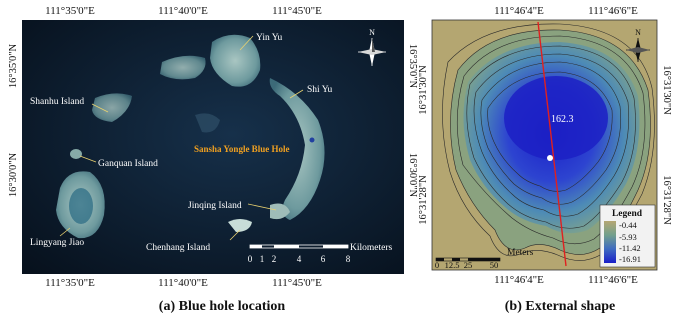 The width and height of the screenshot is (678, 320). Describe the element at coordinates (628, 225) in the screenshot. I see `legend-entry-1: -0.44` at that location.